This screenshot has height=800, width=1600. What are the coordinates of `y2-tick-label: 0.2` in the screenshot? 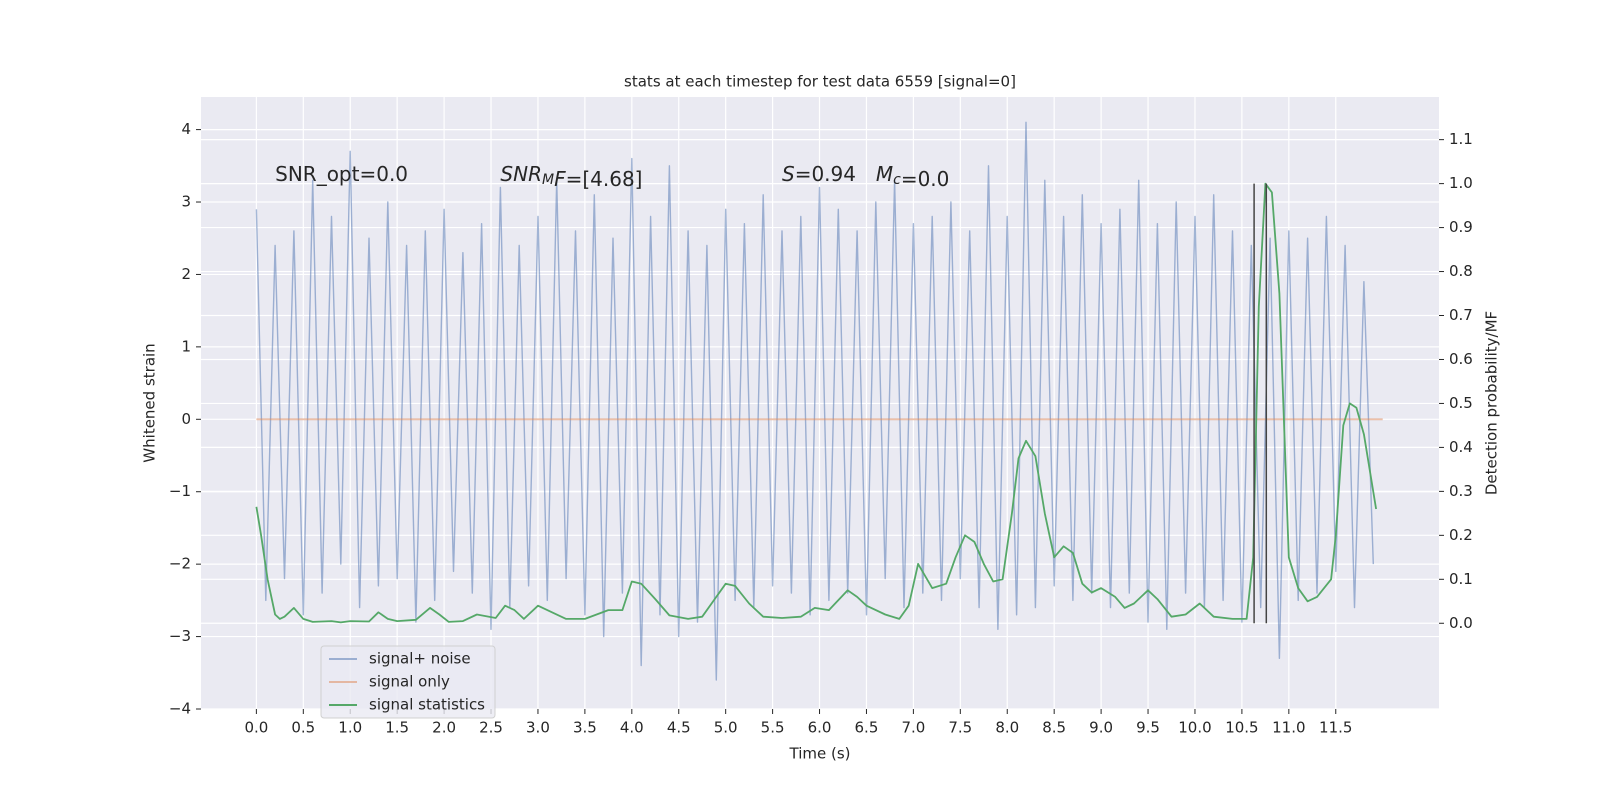 It's located at (1461, 535).